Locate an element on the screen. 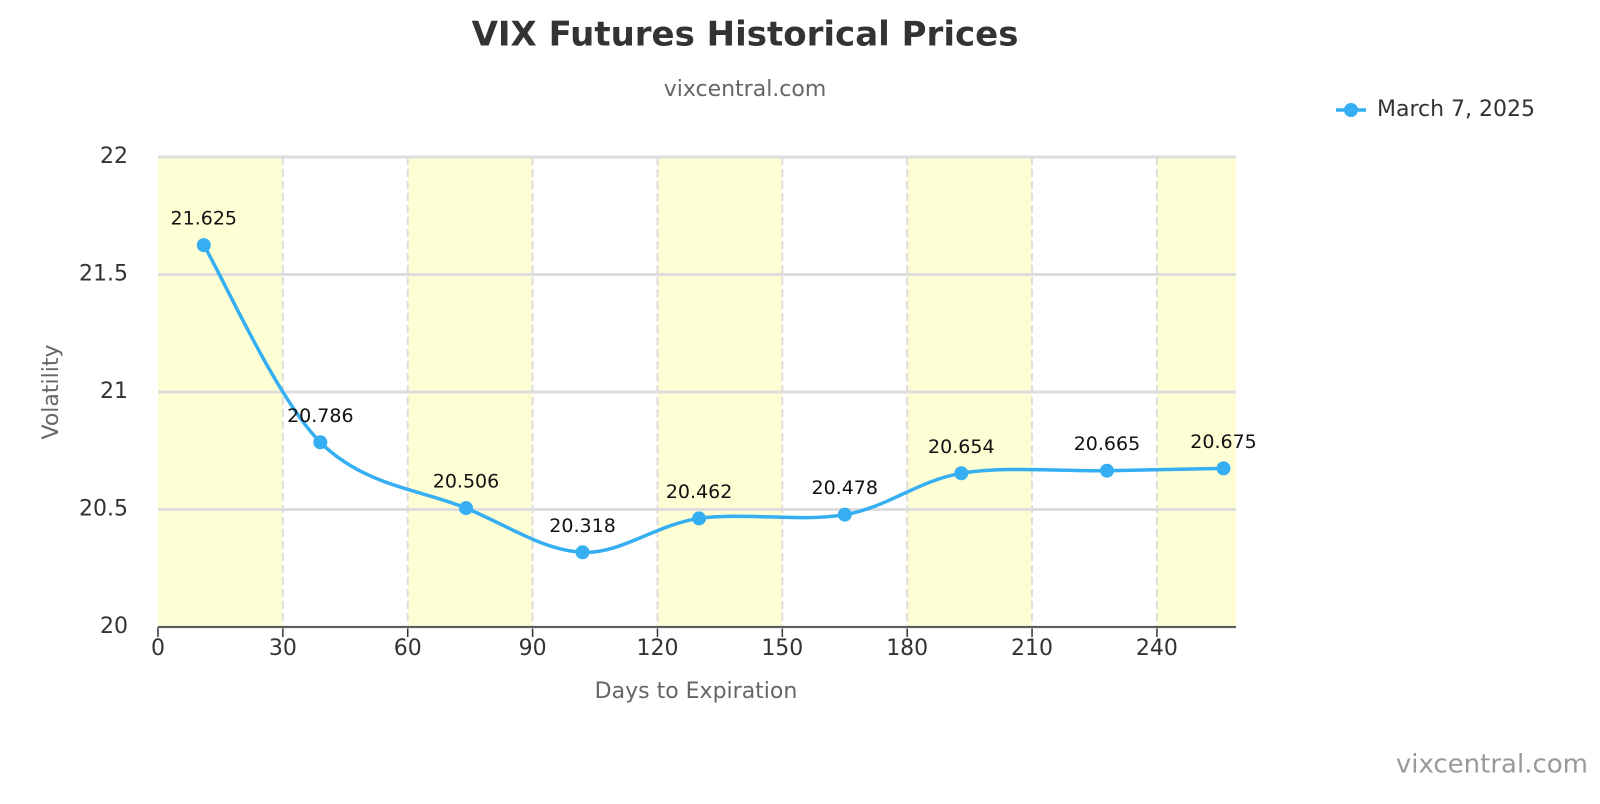  x-tick-label: 210 is located at coordinates (1032, 648).